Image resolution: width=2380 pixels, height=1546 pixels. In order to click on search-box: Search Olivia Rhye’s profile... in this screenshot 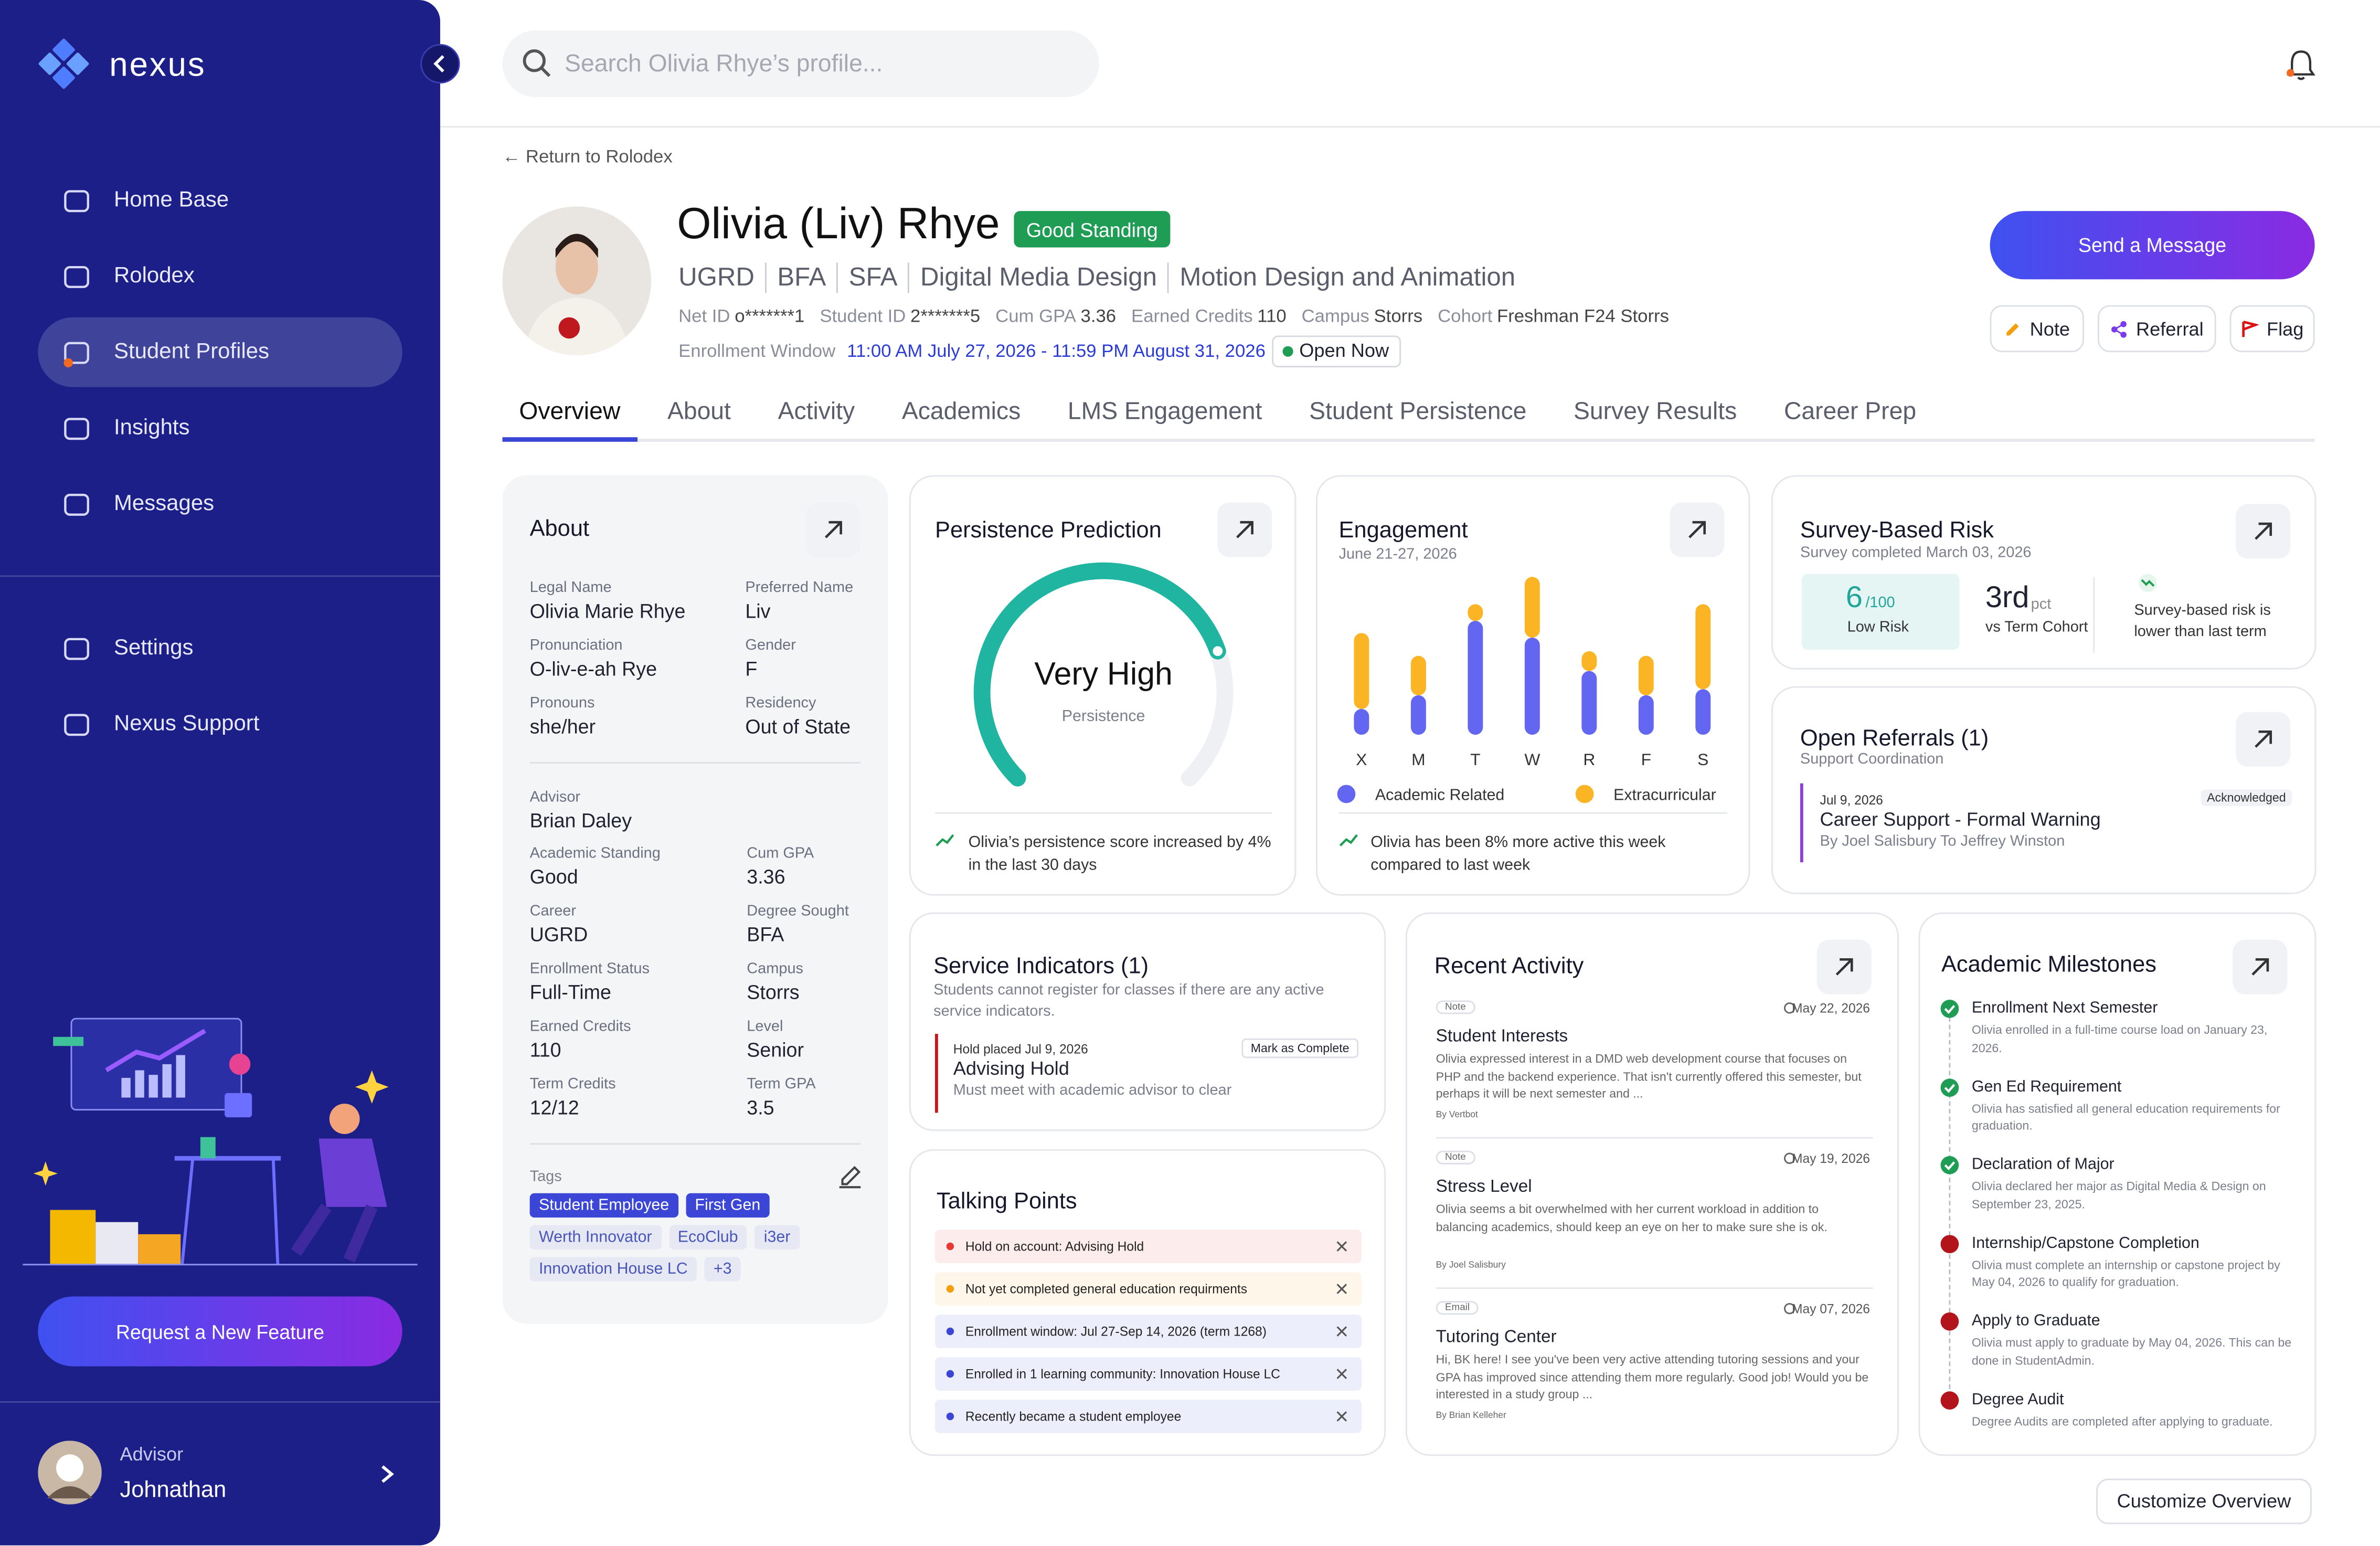, I will do `click(800, 64)`.